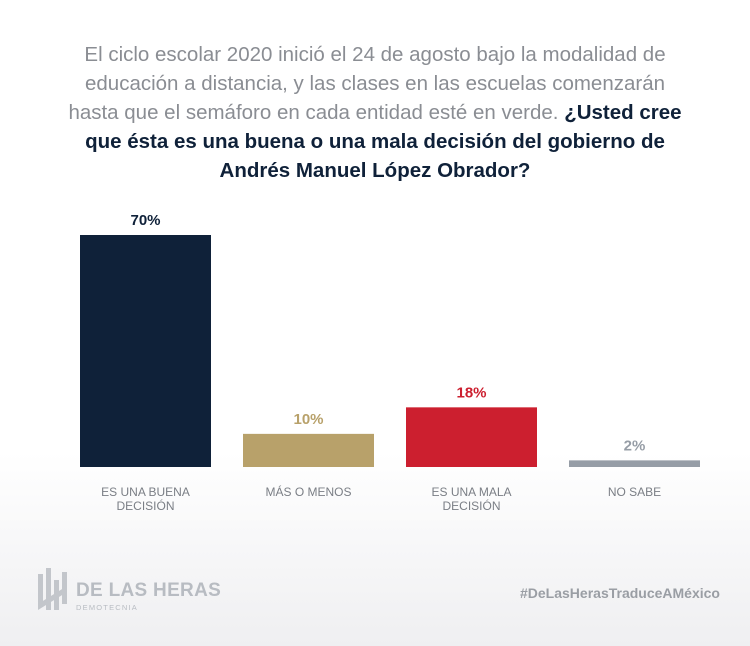 This screenshot has height=646, width=750. What do you see at coordinates (145, 505) in the screenshot?
I see `category-label-0: DECISIÓN` at bounding box center [145, 505].